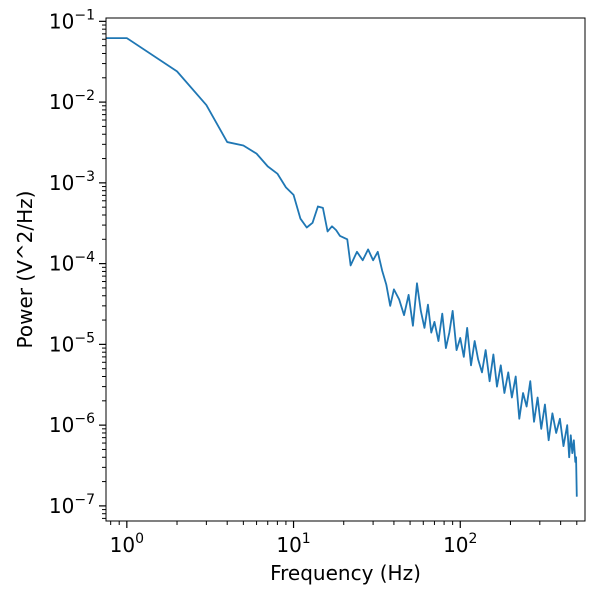 The image size is (600, 604). I want to click on y-tick-label: 10⁻³, so click(72, 182).